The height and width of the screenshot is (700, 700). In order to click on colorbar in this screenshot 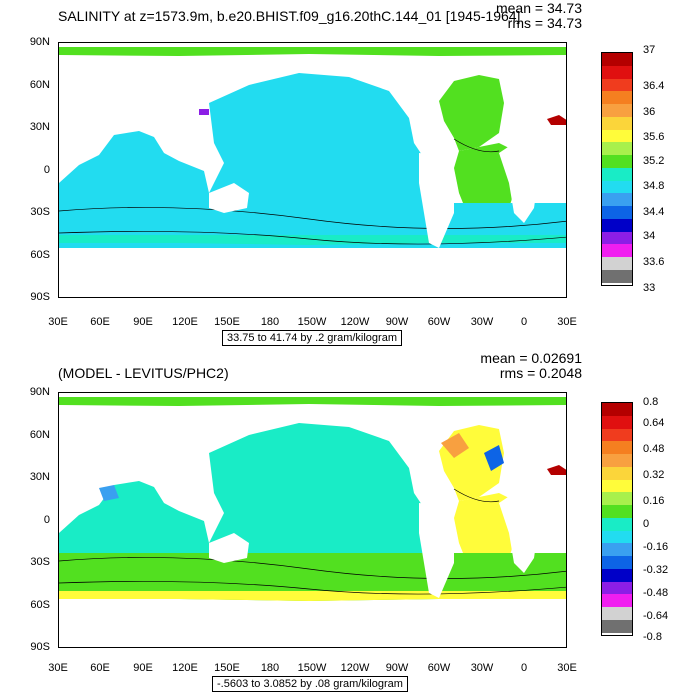, I will do `click(617, 169)`.